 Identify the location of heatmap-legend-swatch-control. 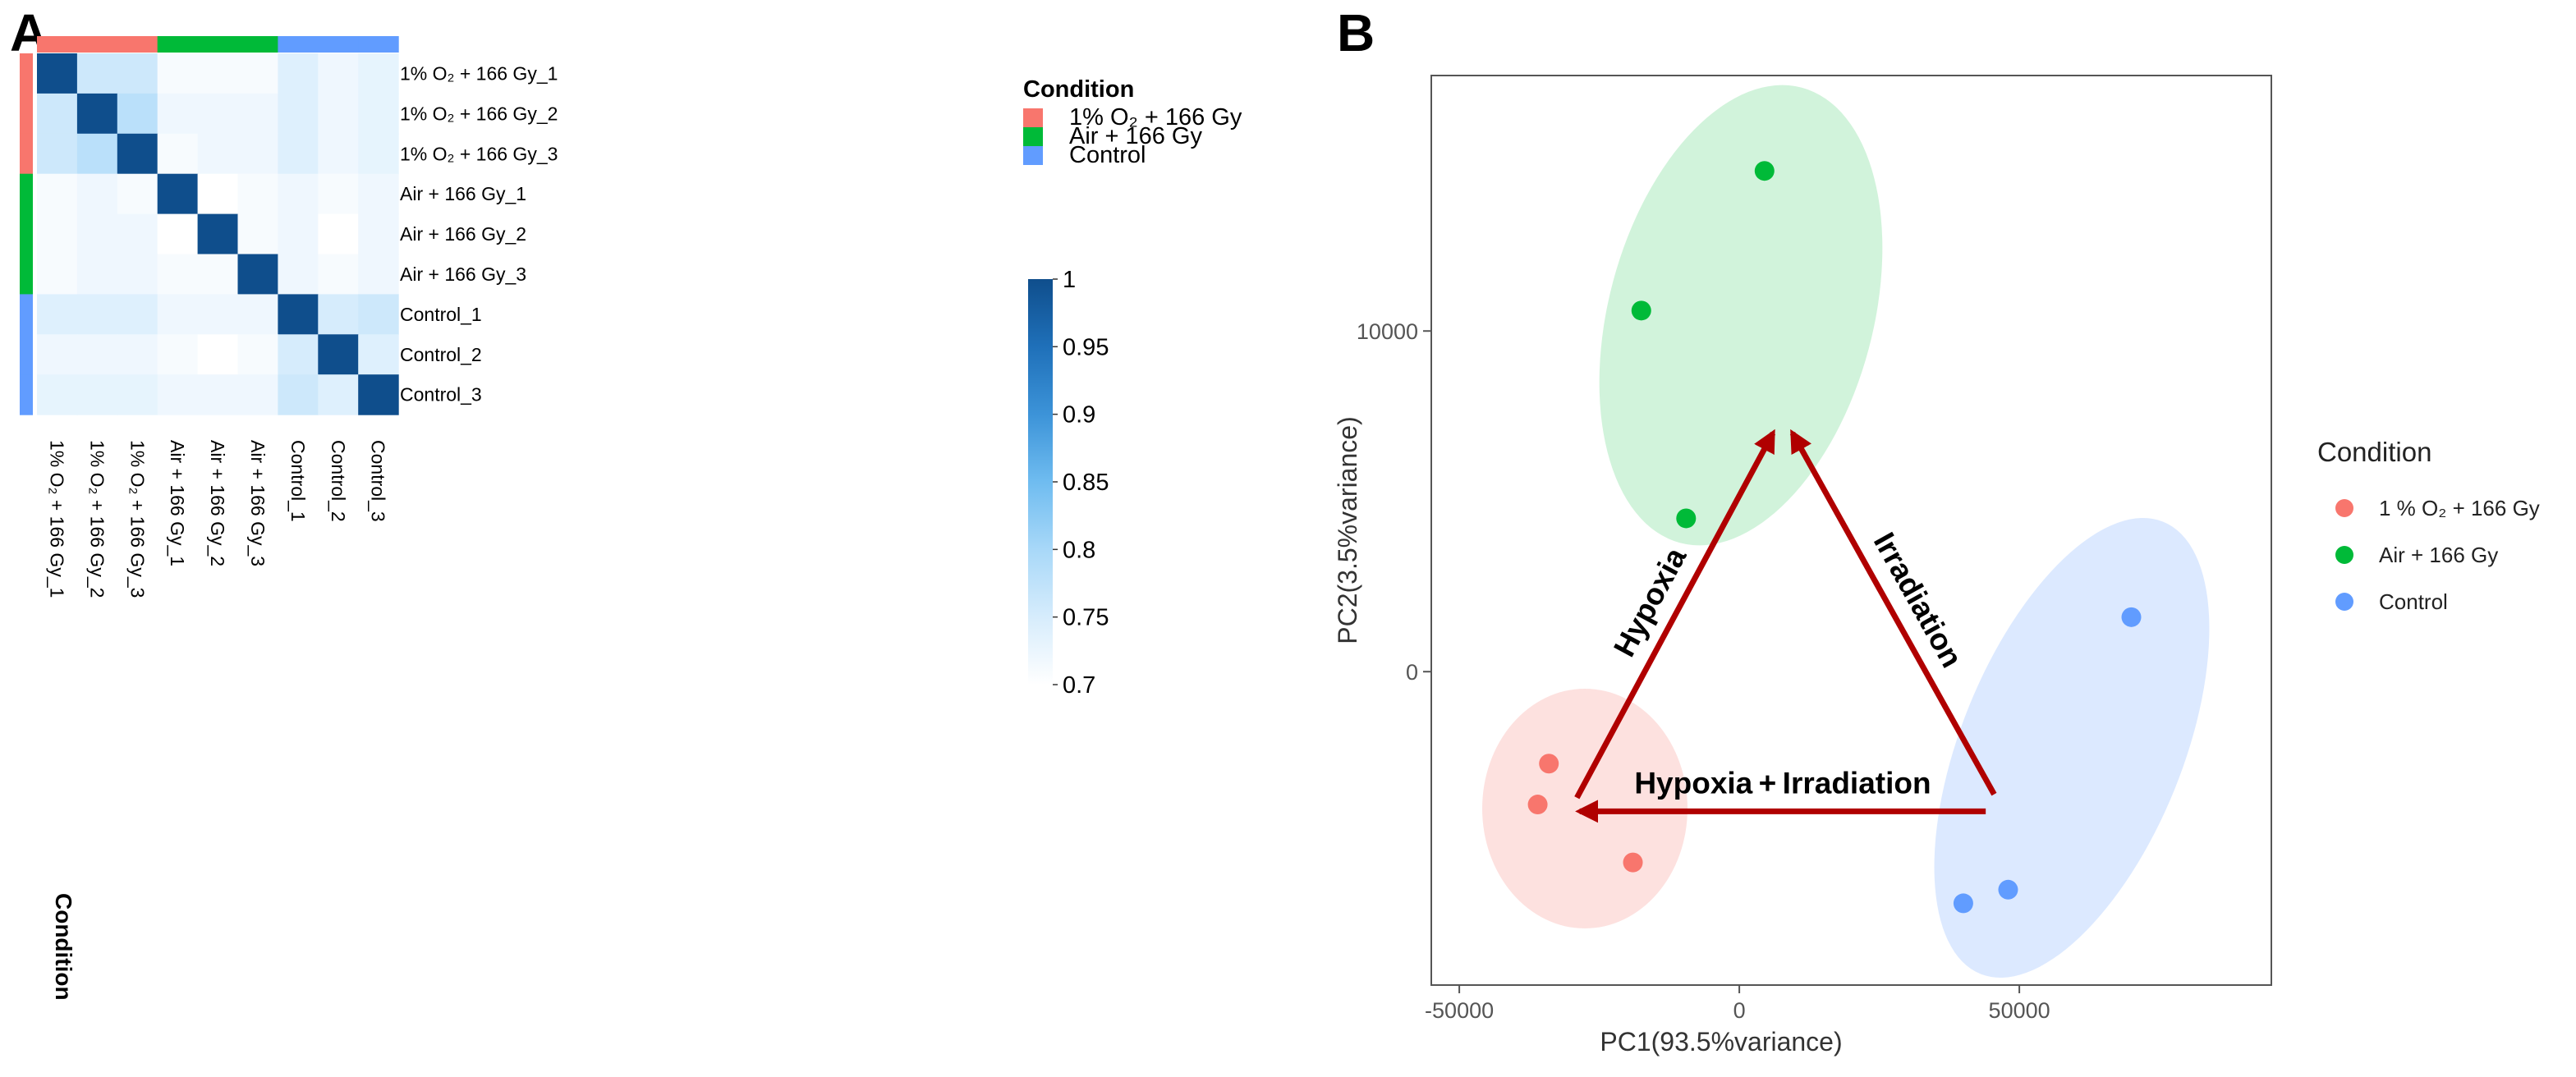
(1033, 155).